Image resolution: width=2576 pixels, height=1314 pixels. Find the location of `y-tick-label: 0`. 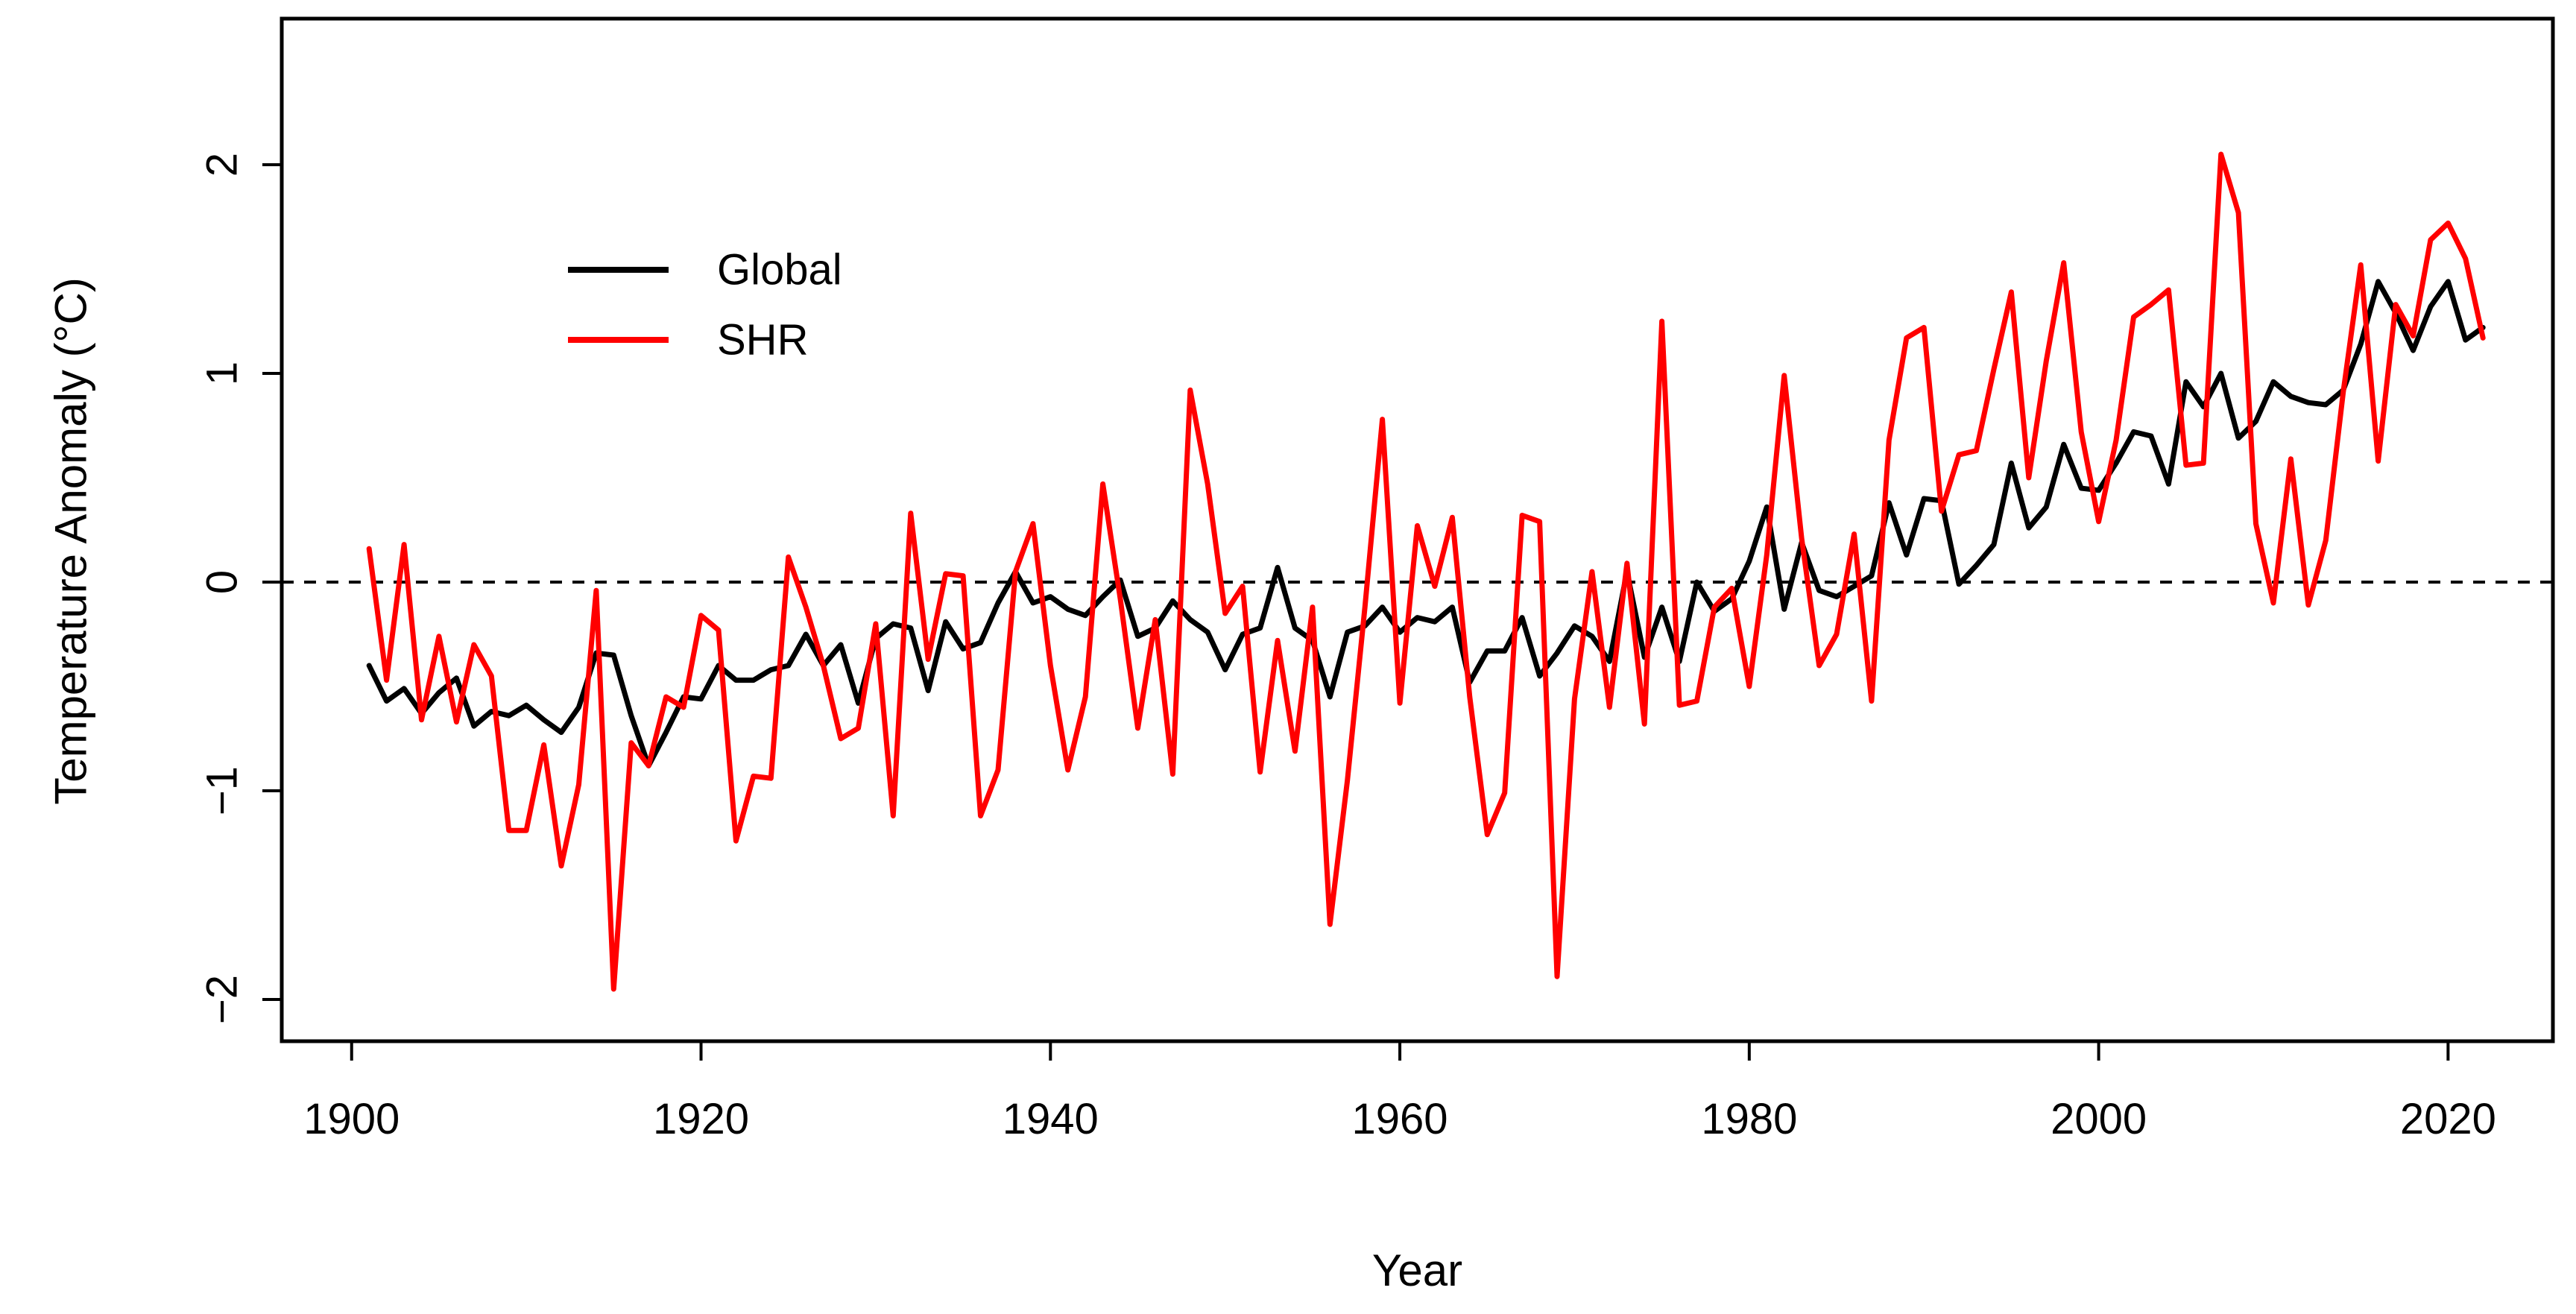

y-tick-label: 0 is located at coordinates (222, 582).